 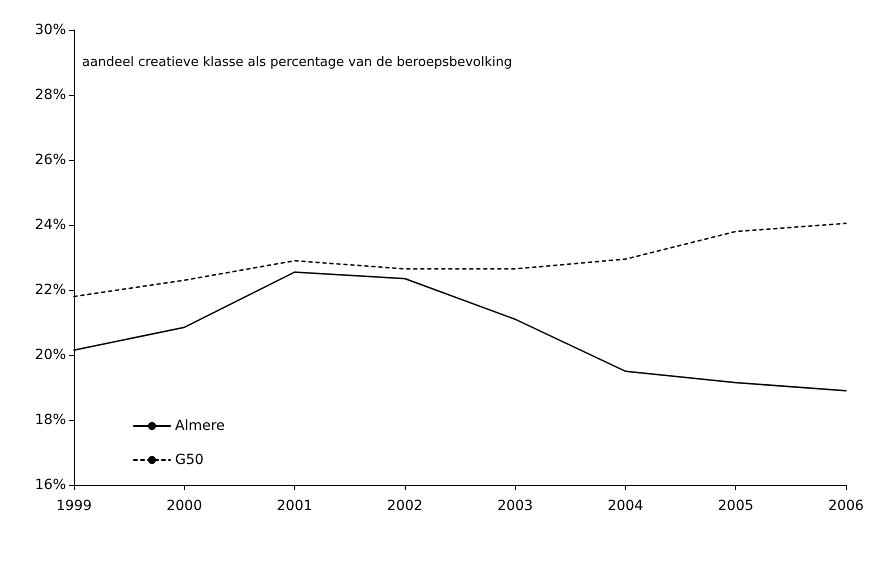 I want to click on y-tick-label: 20%, so click(x=50, y=355).